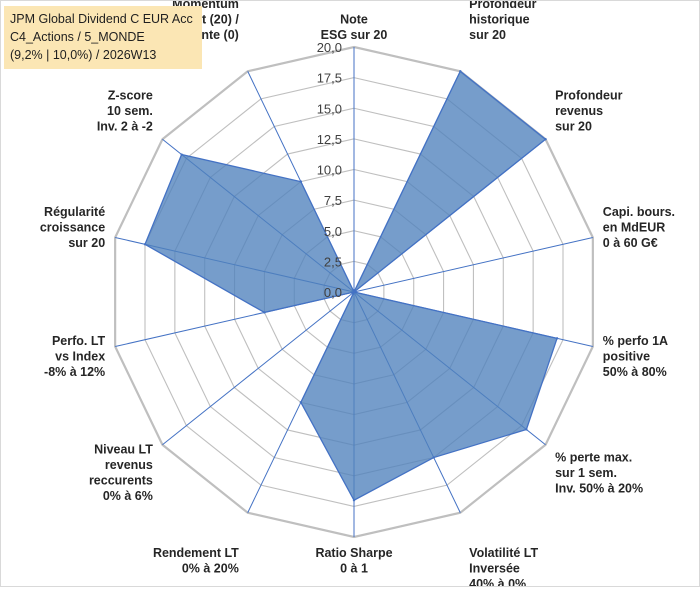 The image size is (700, 591). I want to click on radial-tick-label: 17,5, so click(329, 78).